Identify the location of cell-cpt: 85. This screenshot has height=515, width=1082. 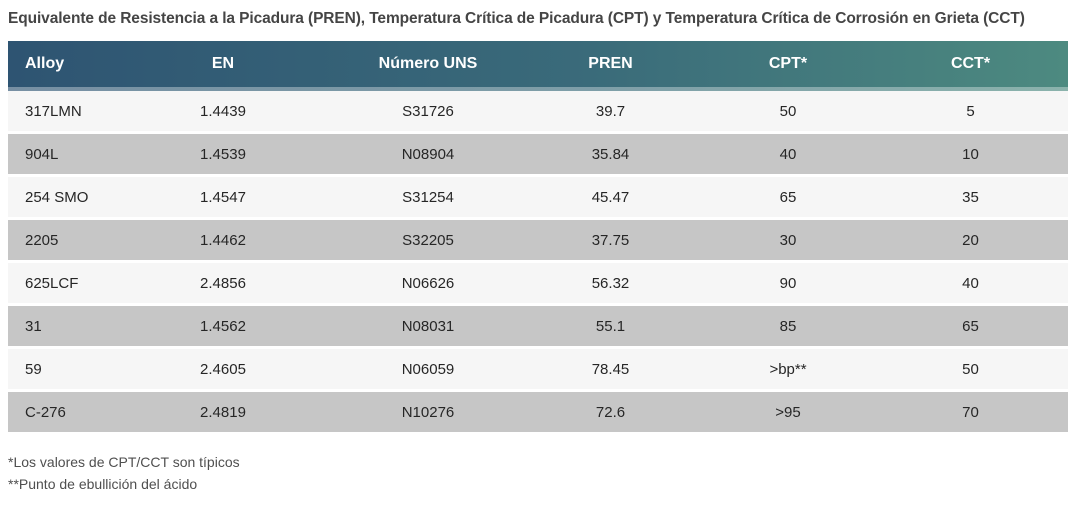
(788, 326).